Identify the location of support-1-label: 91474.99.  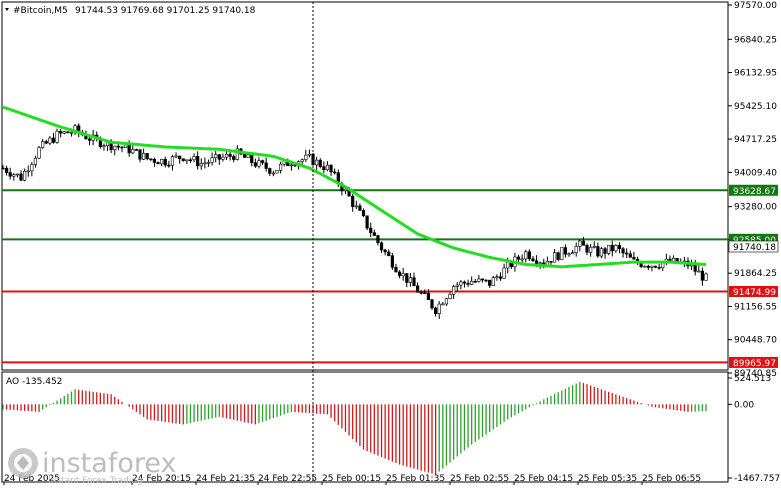
(754, 293).